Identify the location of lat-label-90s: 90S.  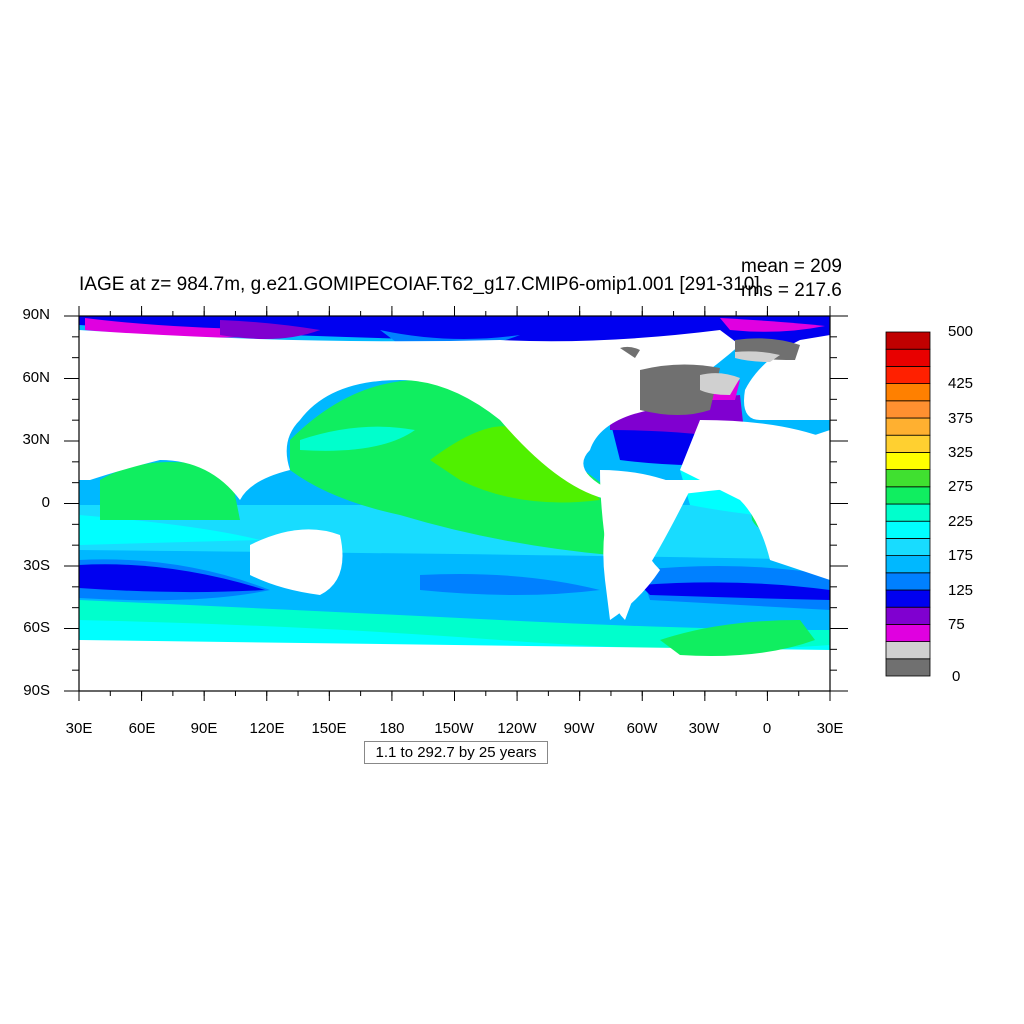
(36, 690).